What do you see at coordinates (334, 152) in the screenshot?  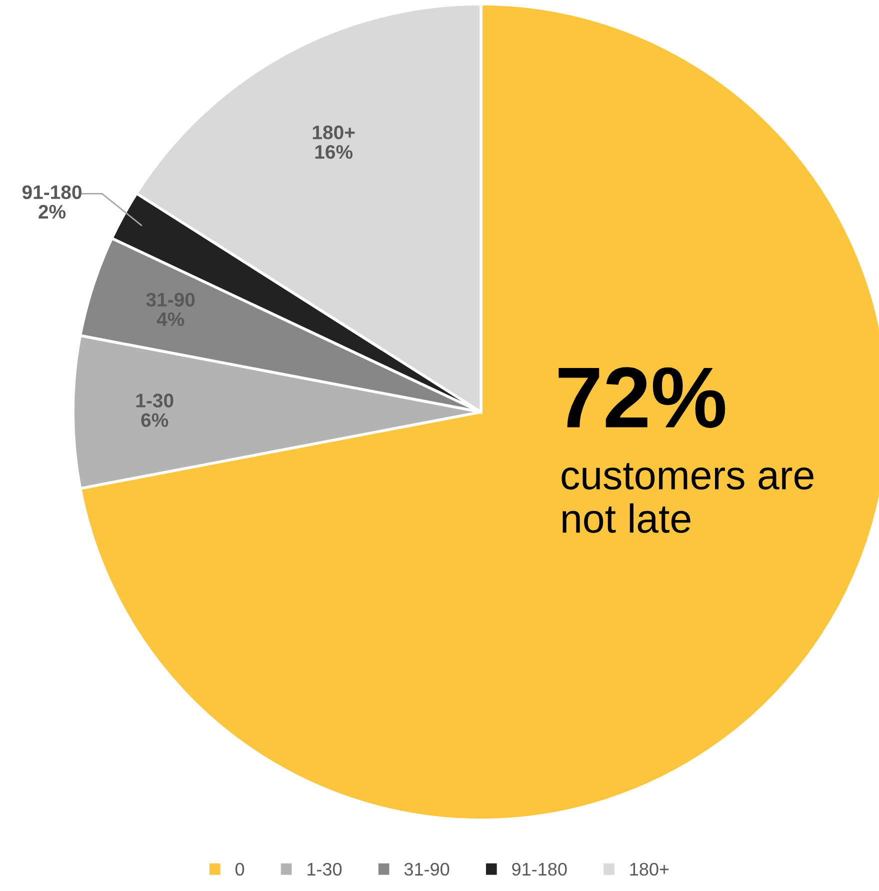 I see `data-label: 16%` at bounding box center [334, 152].